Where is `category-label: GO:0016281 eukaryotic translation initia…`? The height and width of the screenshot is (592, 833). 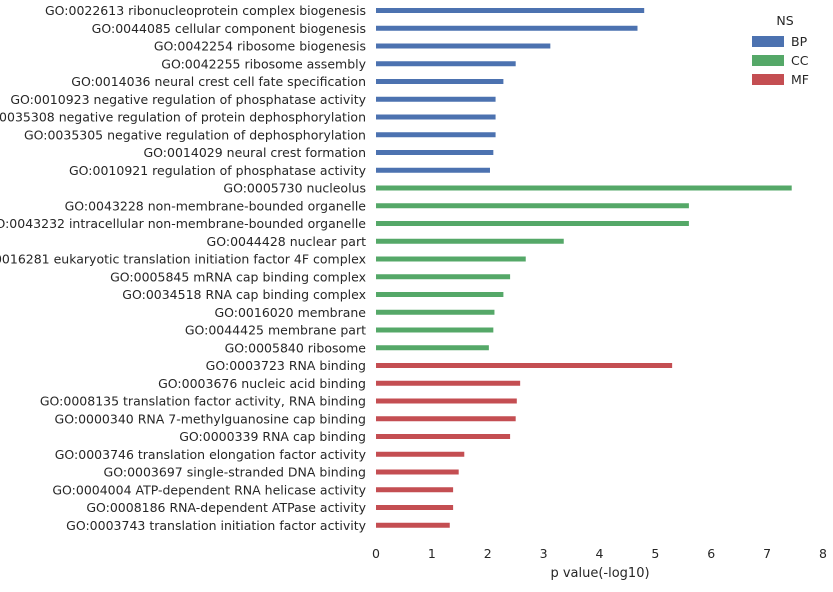
category-label: GO:0016281 eukaryotic translation initia… is located at coordinates (183, 259).